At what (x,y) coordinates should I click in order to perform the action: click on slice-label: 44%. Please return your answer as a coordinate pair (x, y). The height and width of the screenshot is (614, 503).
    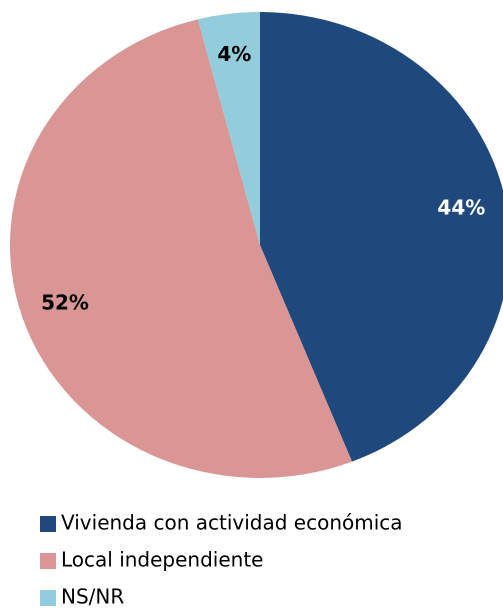
    Looking at the image, I should click on (461, 208).